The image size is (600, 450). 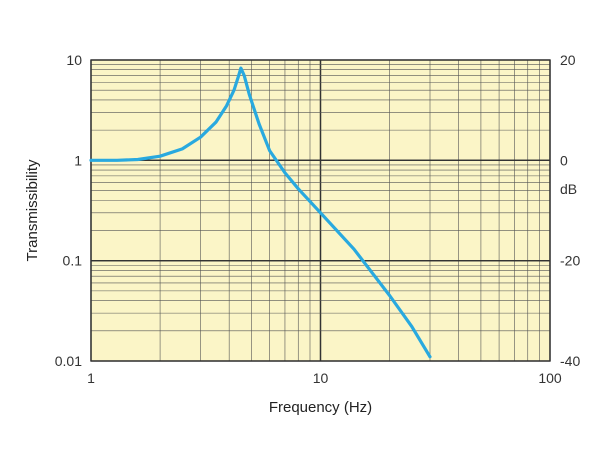 What do you see at coordinates (78, 160) in the screenshot?
I see `y-tick-label: 1` at bounding box center [78, 160].